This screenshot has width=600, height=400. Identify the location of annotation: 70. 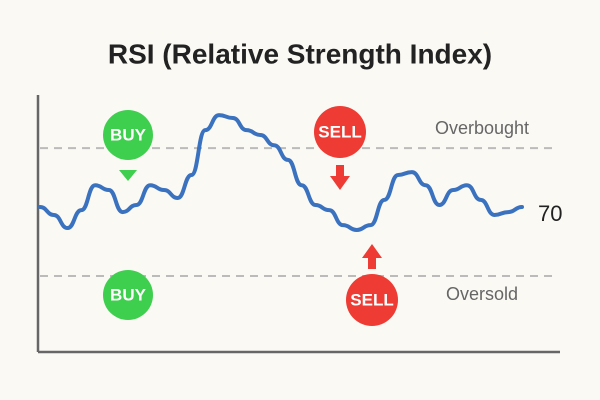
(550, 213).